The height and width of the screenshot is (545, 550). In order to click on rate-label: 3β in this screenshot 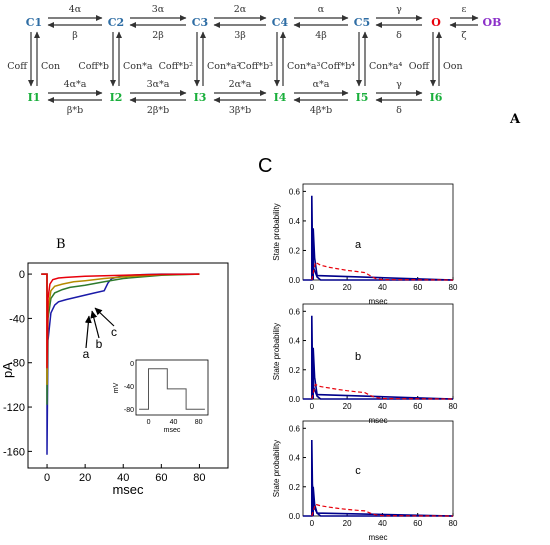, I will do `click(240, 35)`.